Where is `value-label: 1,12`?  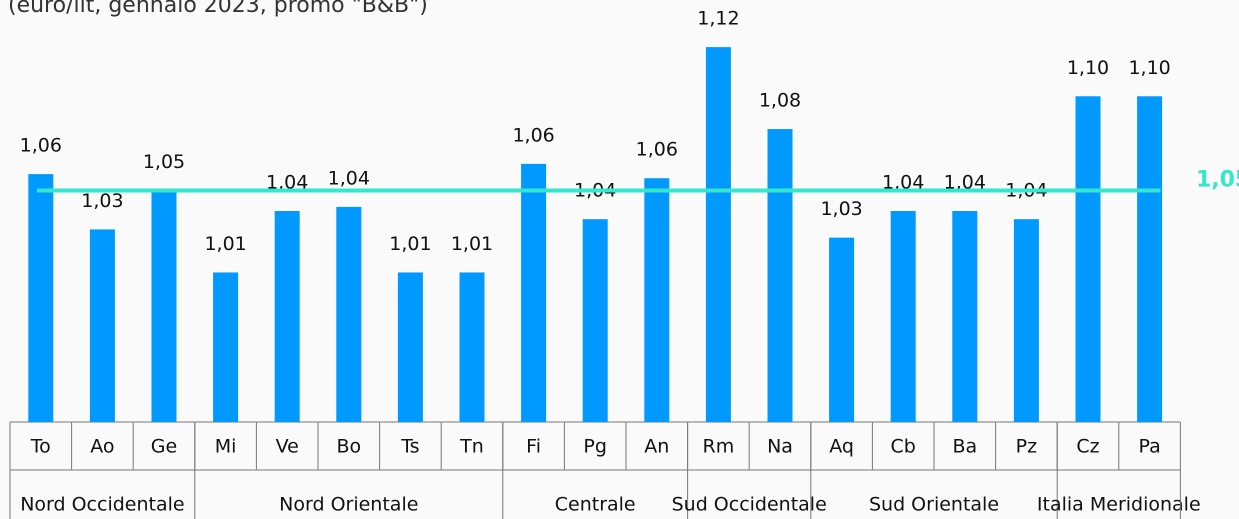
value-label: 1,12 is located at coordinates (718, 19).